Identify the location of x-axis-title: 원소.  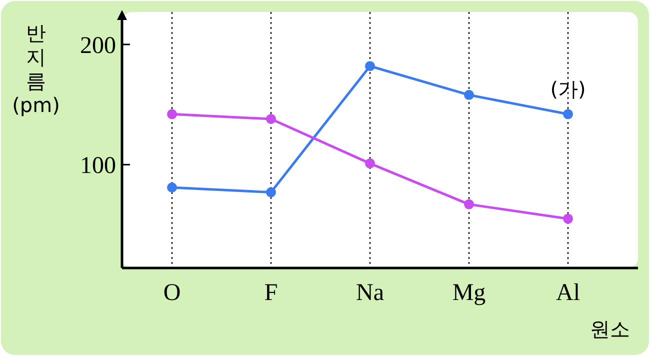
(610, 329).